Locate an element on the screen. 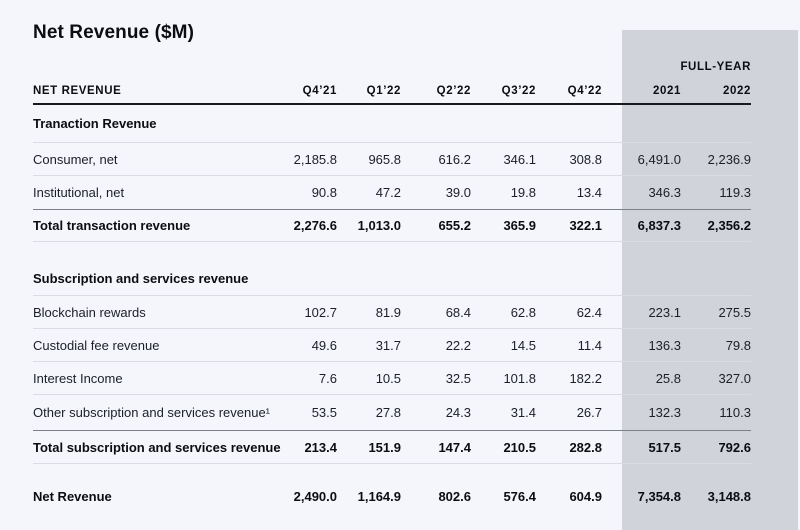 This screenshot has height=530, width=800. row-label: Total subscription and services revenue is located at coordinates (157, 447).